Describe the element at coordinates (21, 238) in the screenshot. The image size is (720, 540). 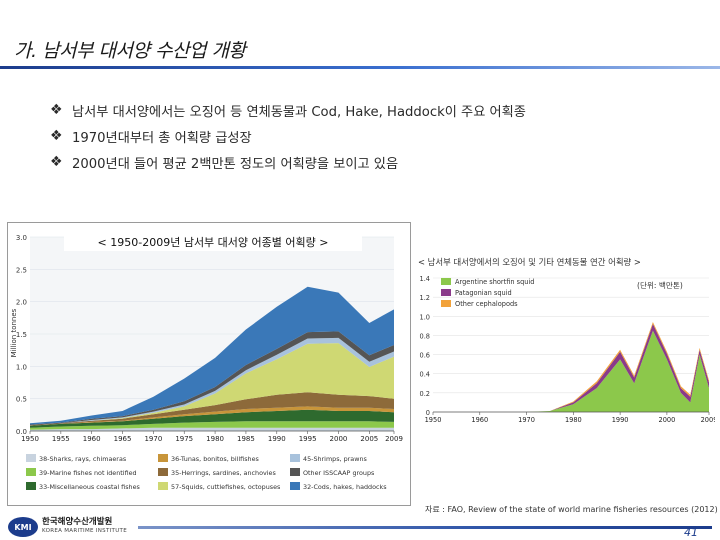
I see `y-tick-label: 3.0` at that location.